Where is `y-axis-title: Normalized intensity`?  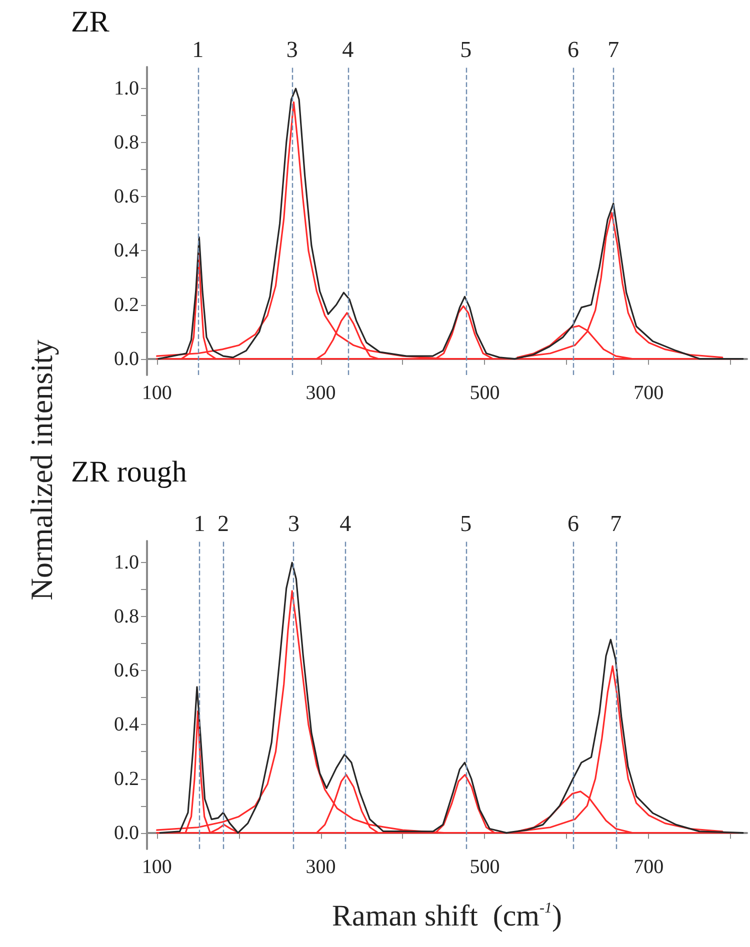
y-axis-title: Normalized intensity is located at coordinates (42, 470).